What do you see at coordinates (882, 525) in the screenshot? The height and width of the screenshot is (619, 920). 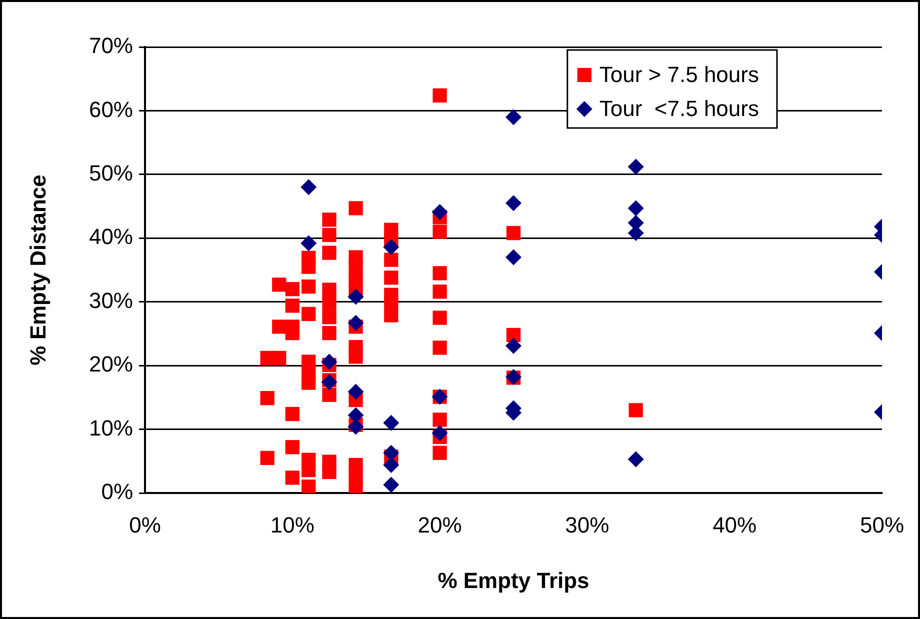 I see `x-tick-label: 50%` at bounding box center [882, 525].